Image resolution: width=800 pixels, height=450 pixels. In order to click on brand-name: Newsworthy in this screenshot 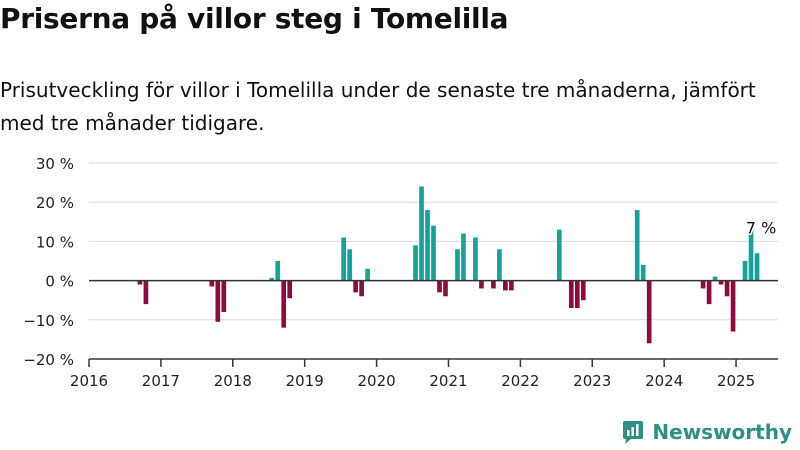, I will do `click(722, 432)`.